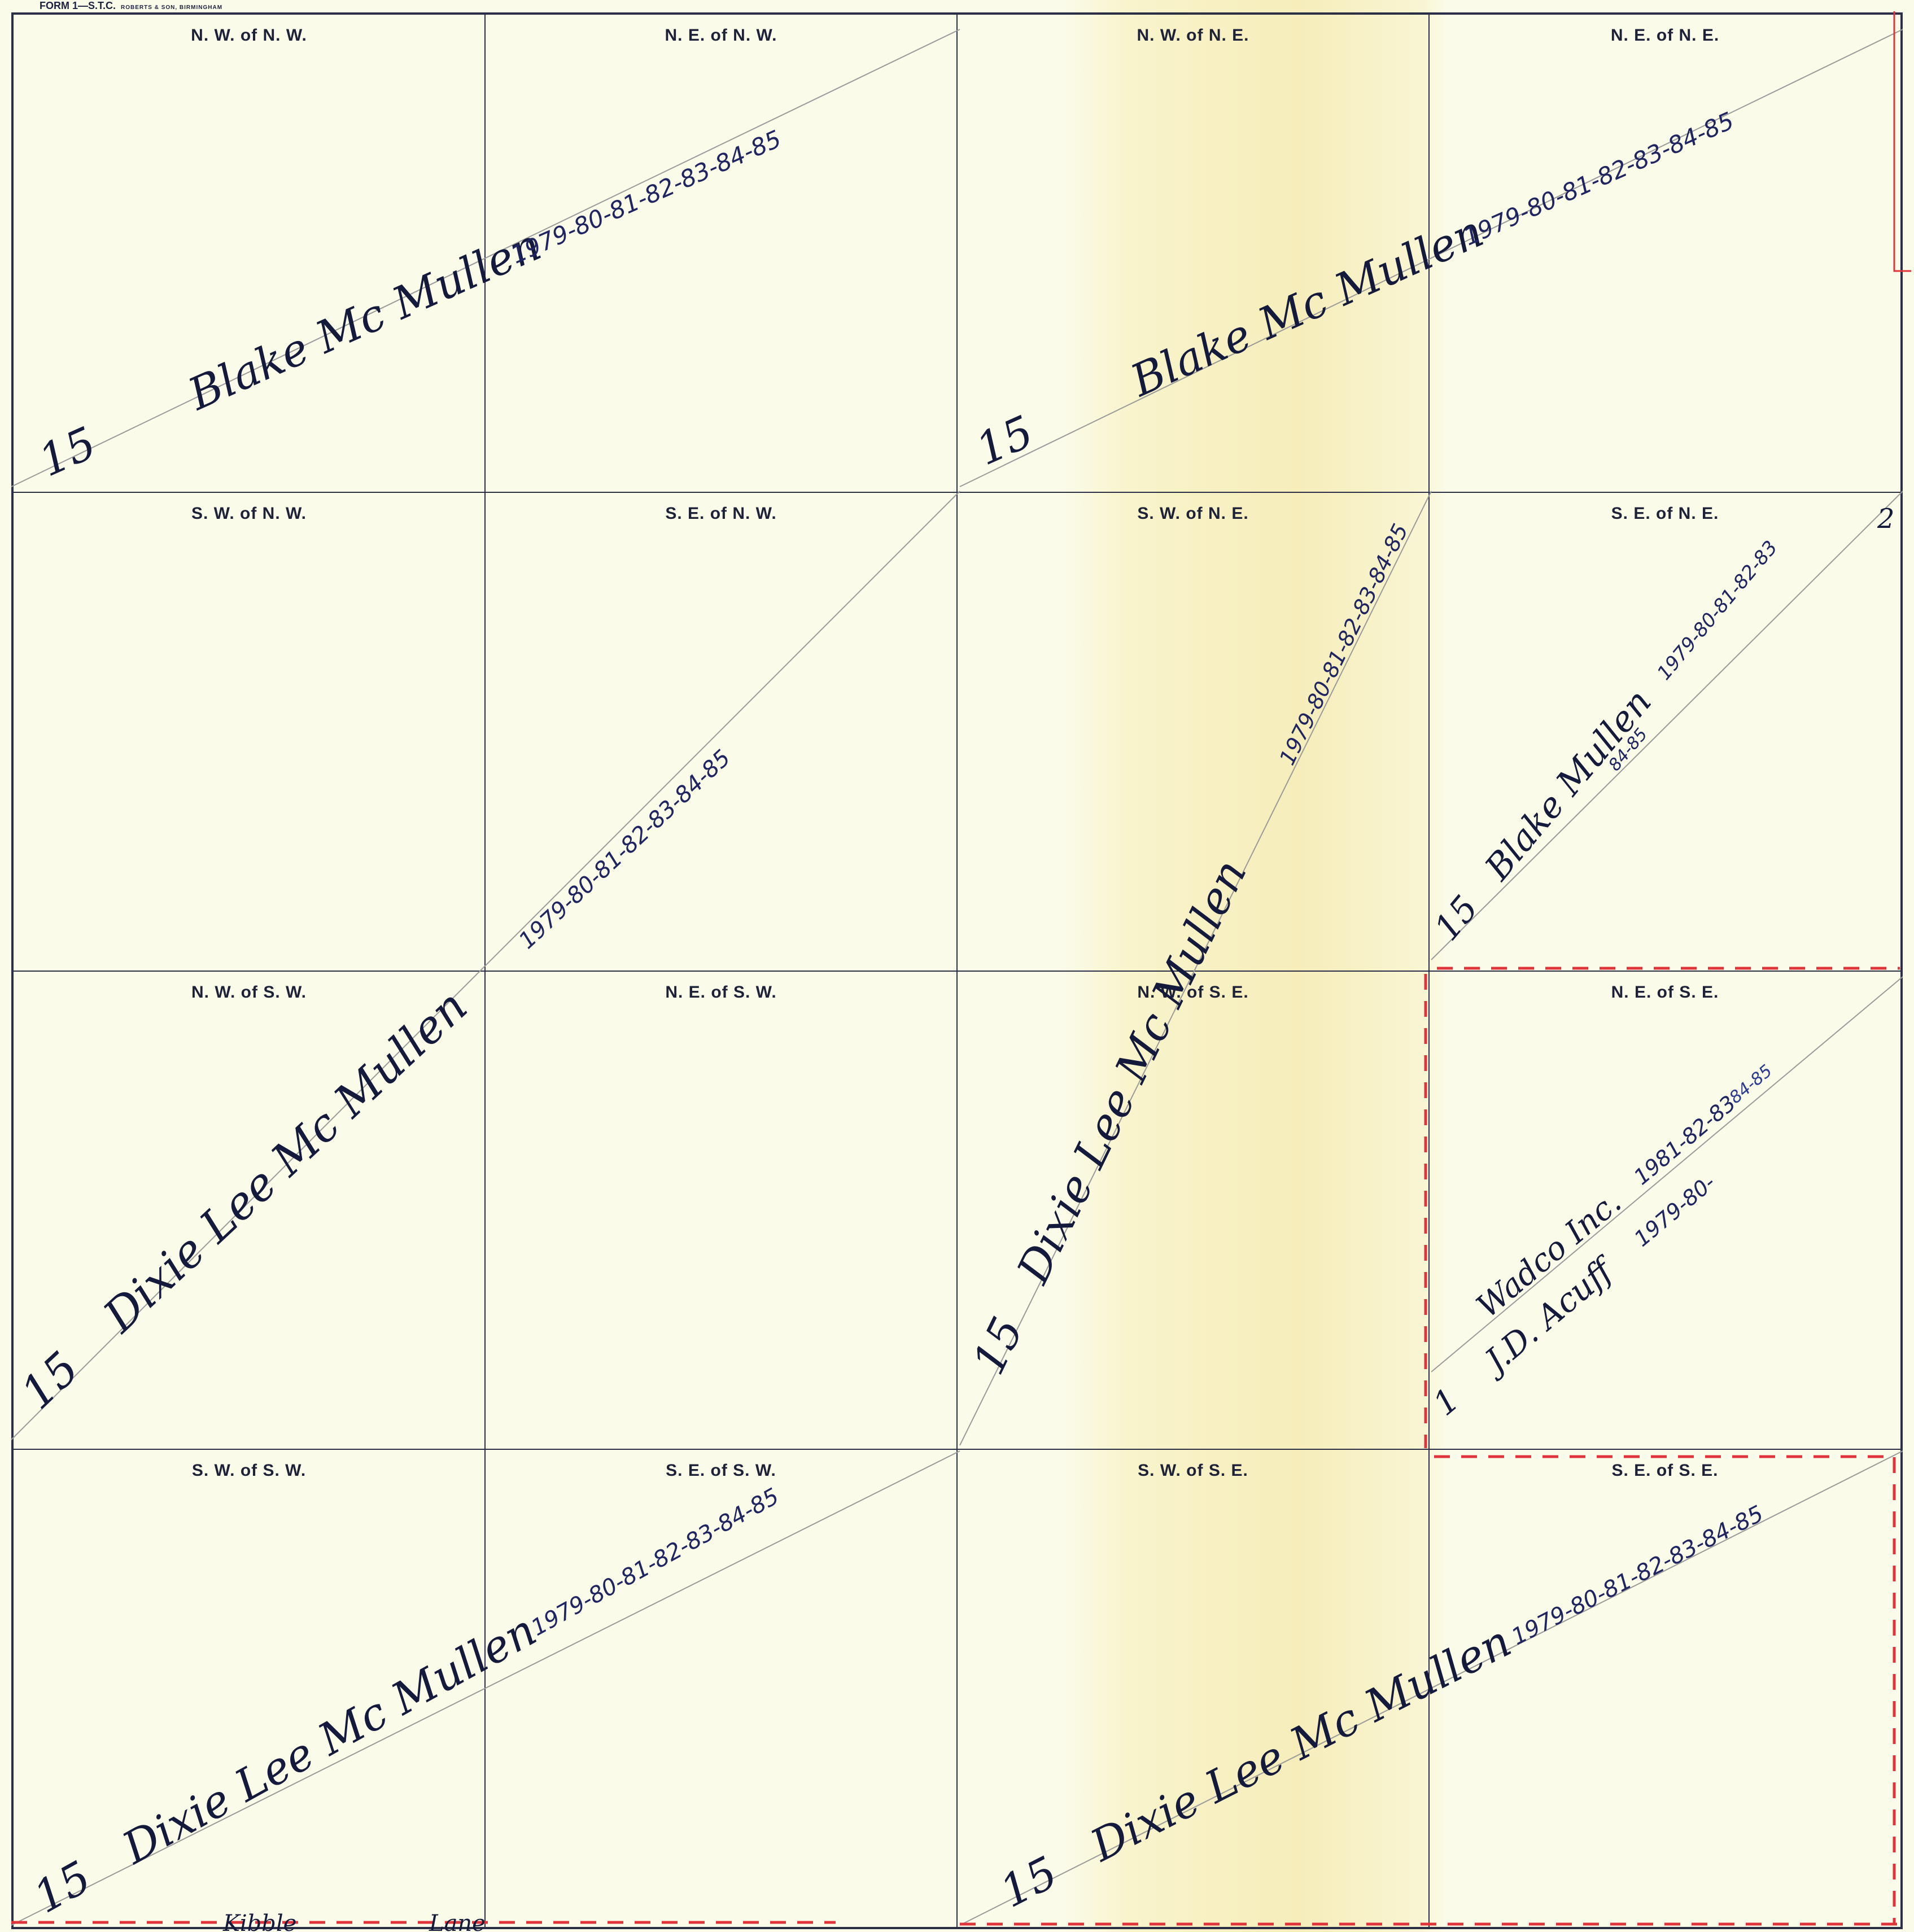 The height and width of the screenshot is (1932, 1914). Describe the element at coordinates (249, 36) in the screenshot. I see `quarter-label: N. W. of N. W.` at that location.